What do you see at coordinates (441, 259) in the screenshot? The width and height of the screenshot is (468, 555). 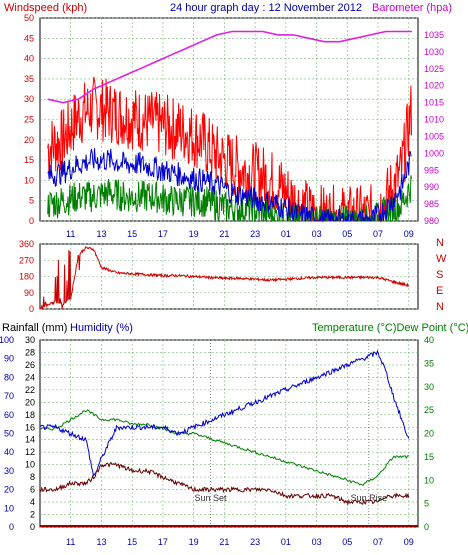 I see `compass-label-1: W` at bounding box center [441, 259].